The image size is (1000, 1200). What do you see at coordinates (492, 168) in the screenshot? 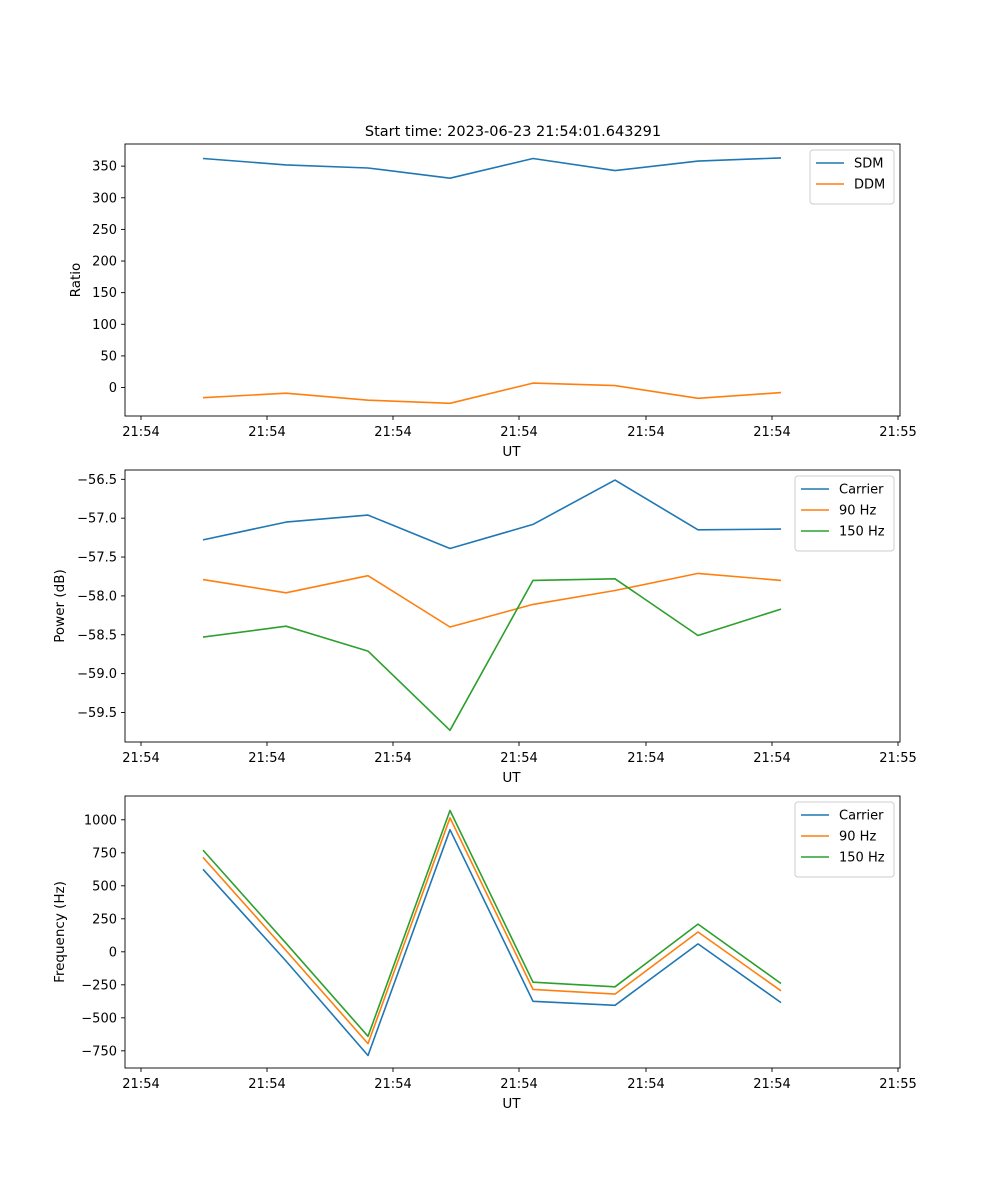
I see `series-line-sdm` at bounding box center [492, 168].